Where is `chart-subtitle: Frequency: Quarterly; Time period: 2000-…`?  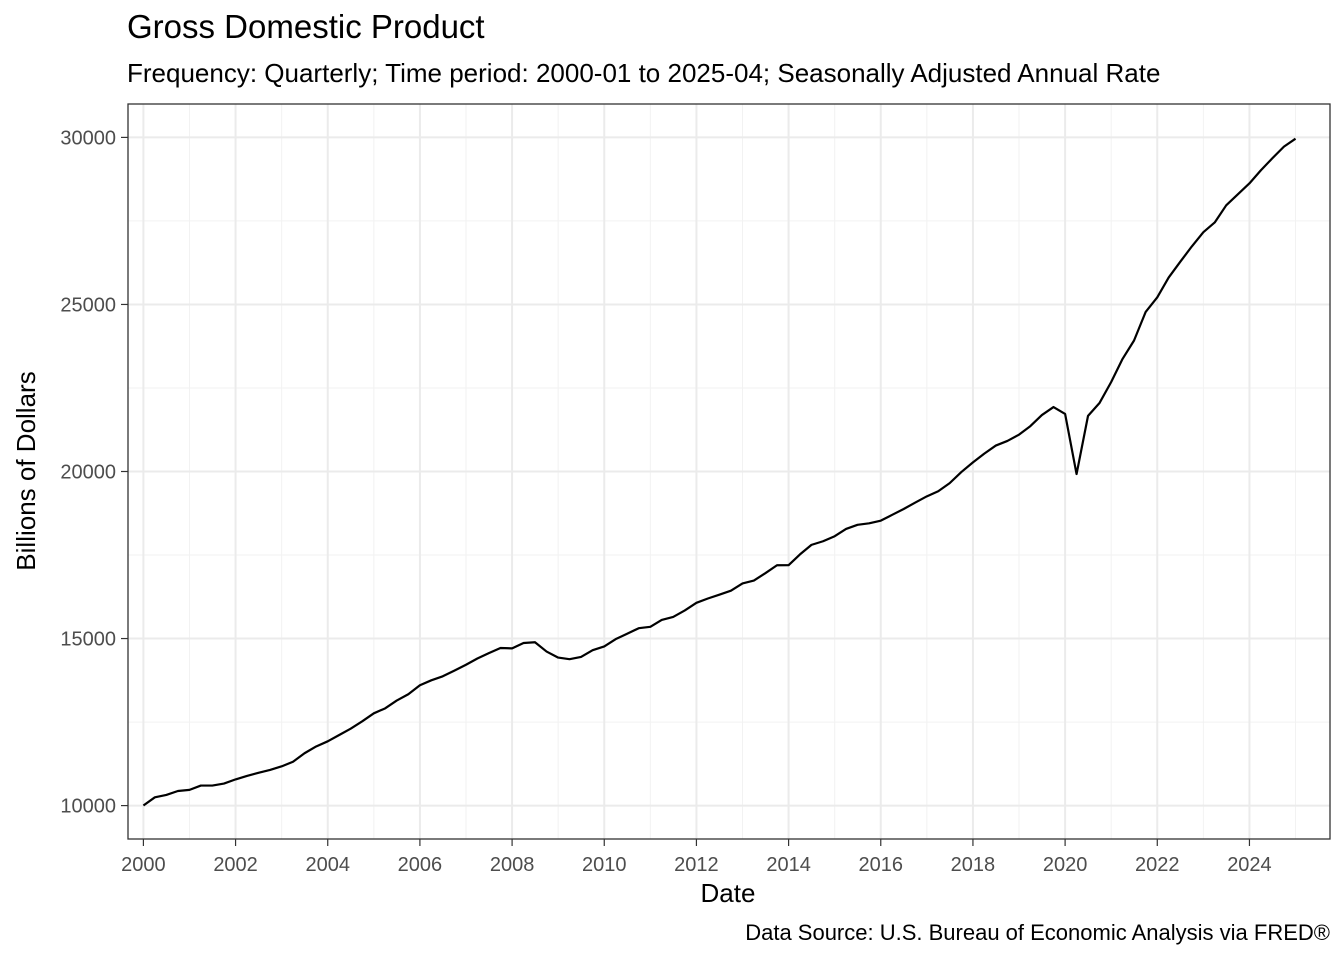 chart-subtitle: Frequency: Quarterly; Time period: 2000-… is located at coordinates (644, 73).